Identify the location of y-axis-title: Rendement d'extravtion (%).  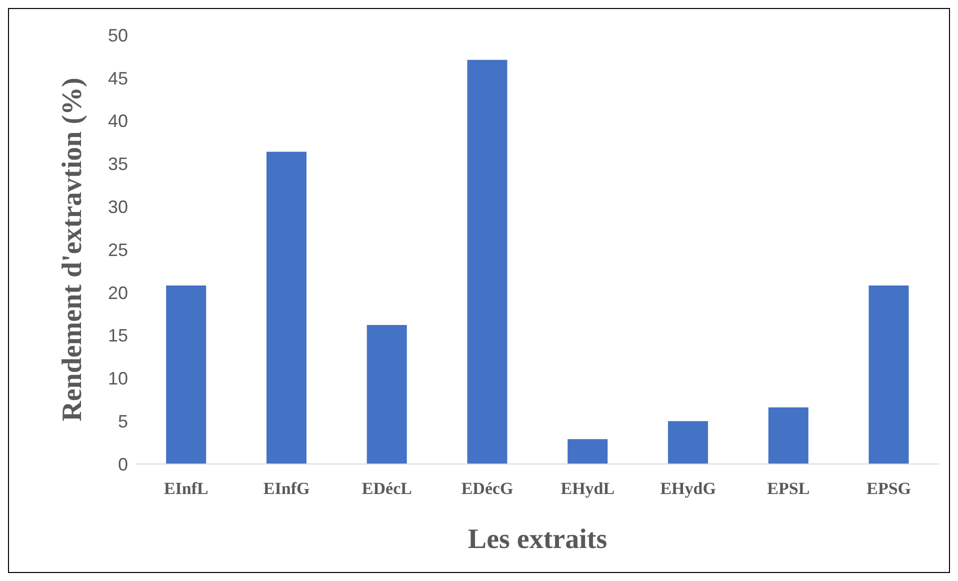
(72, 250).